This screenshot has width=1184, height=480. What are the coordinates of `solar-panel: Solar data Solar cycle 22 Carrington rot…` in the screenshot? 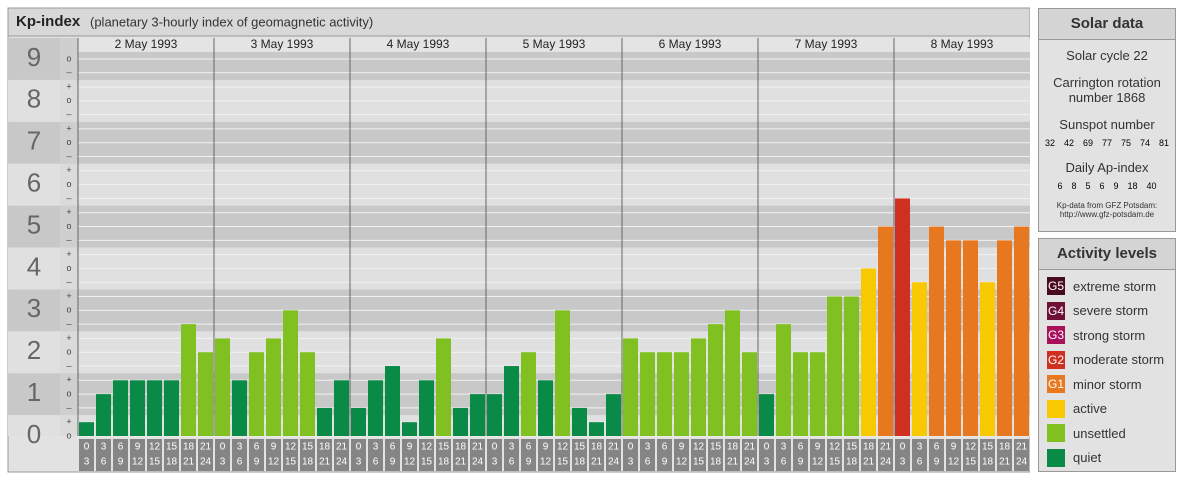 It's located at (1107, 120).